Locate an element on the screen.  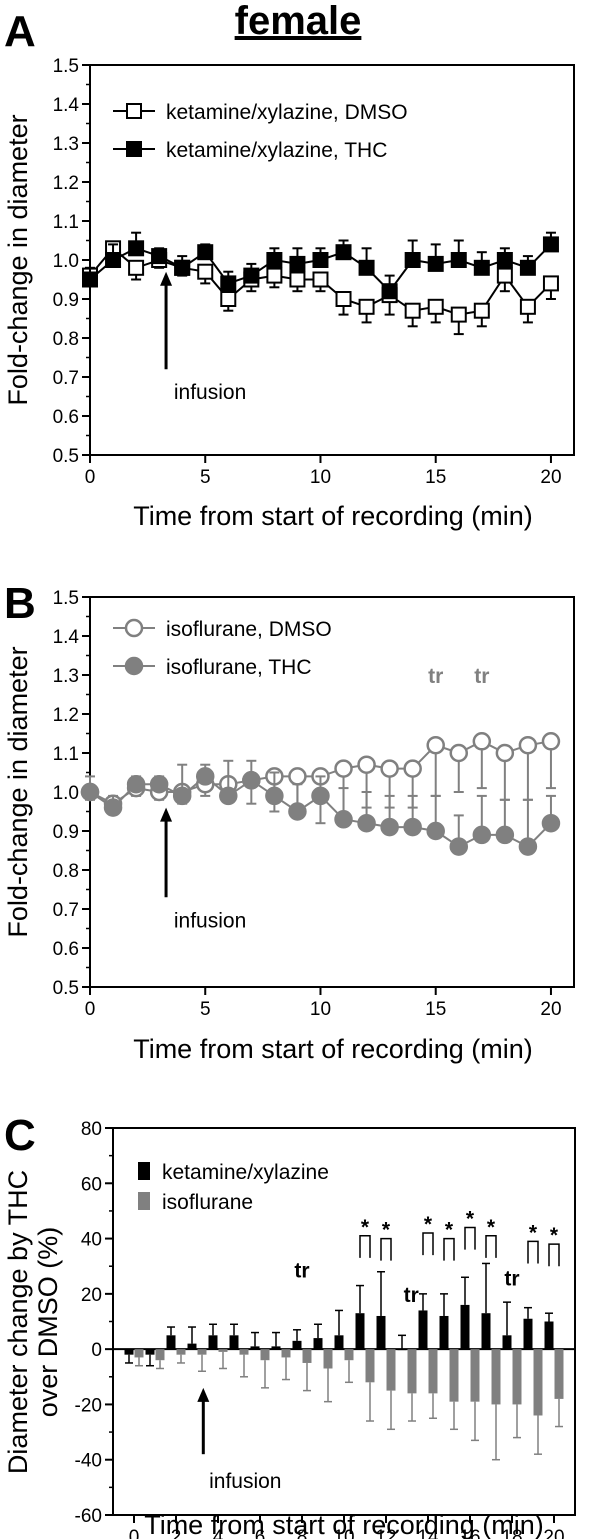
panel-c-y-tick-label: 60 is located at coordinates (91, 1184).